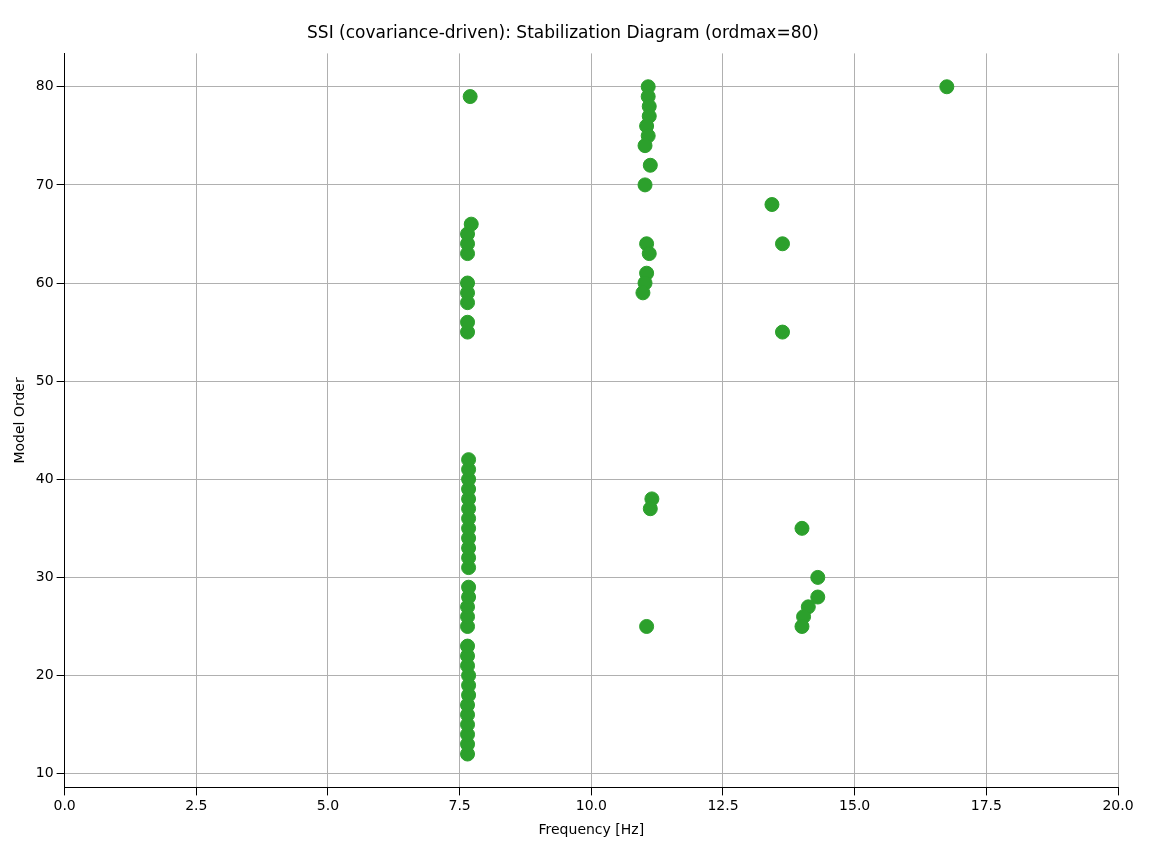  I want to click on y-axis-title: Model Order, so click(19, 420).